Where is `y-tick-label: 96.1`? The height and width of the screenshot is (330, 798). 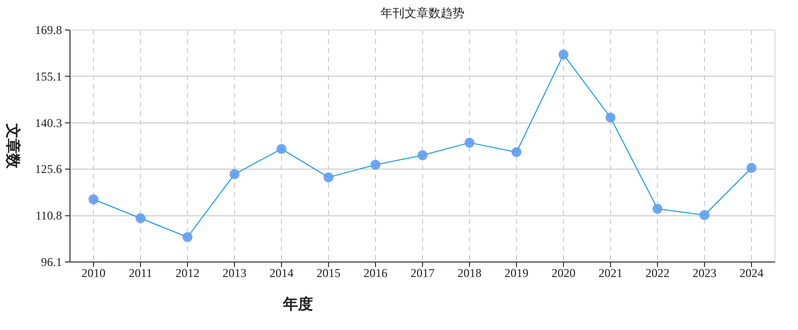
y-tick-label: 96.1 is located at coordinates (51, 262).